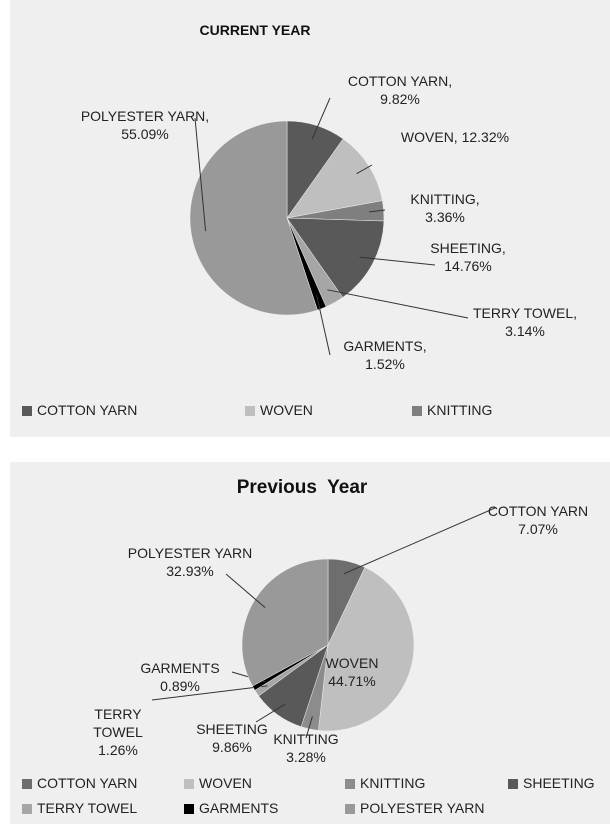 The height and width of the screenshot is (824, 610). I want to click on legend-label: TERRY TOWEL, so click(87, 808).